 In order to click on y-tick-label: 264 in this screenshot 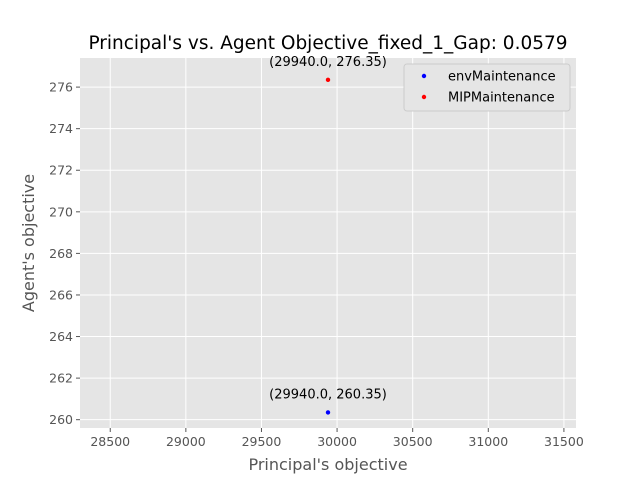, I will do `click(61, 336)`.